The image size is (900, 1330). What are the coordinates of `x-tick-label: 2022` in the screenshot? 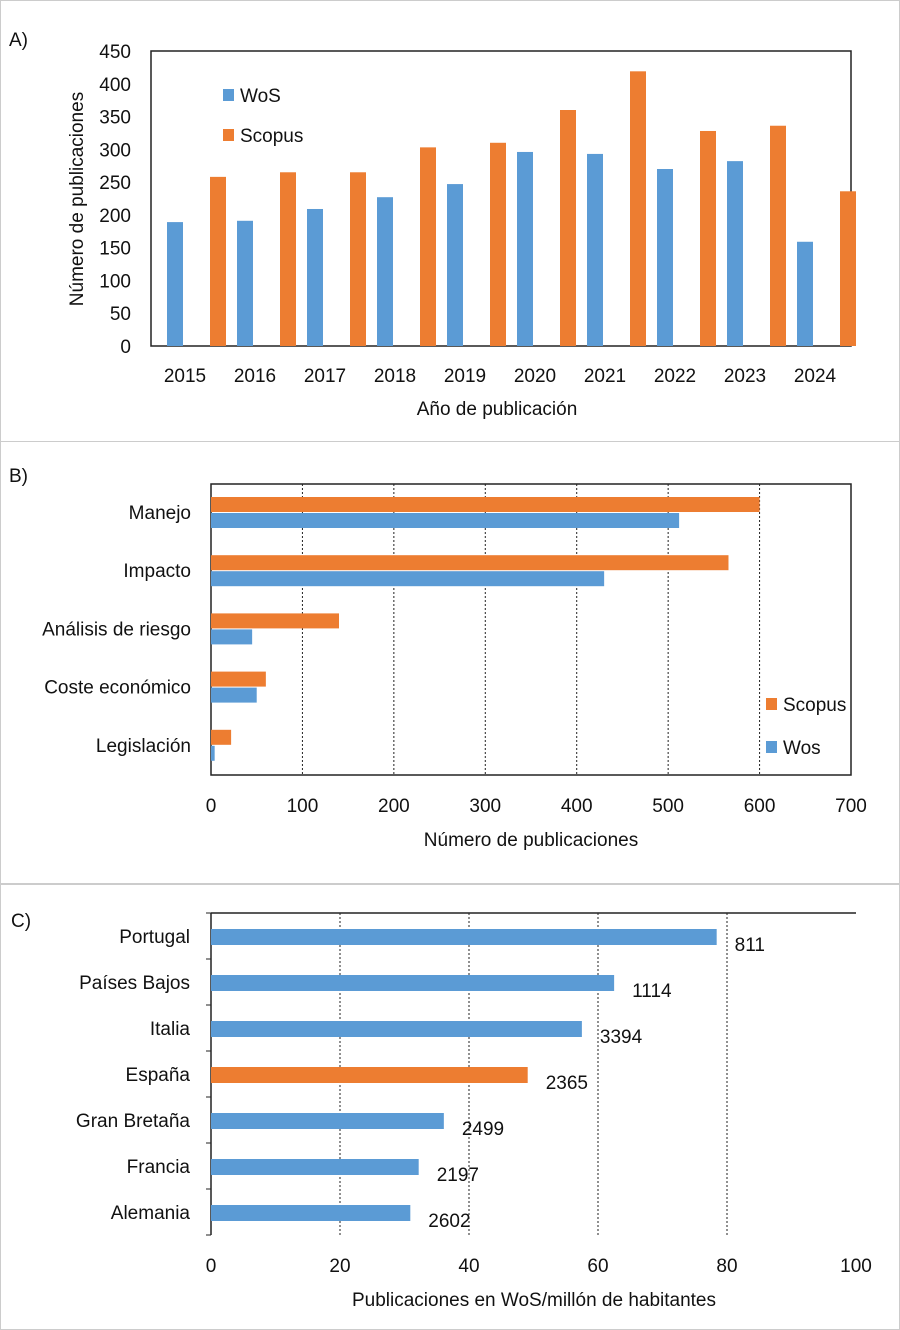 It's located at (675, 376).